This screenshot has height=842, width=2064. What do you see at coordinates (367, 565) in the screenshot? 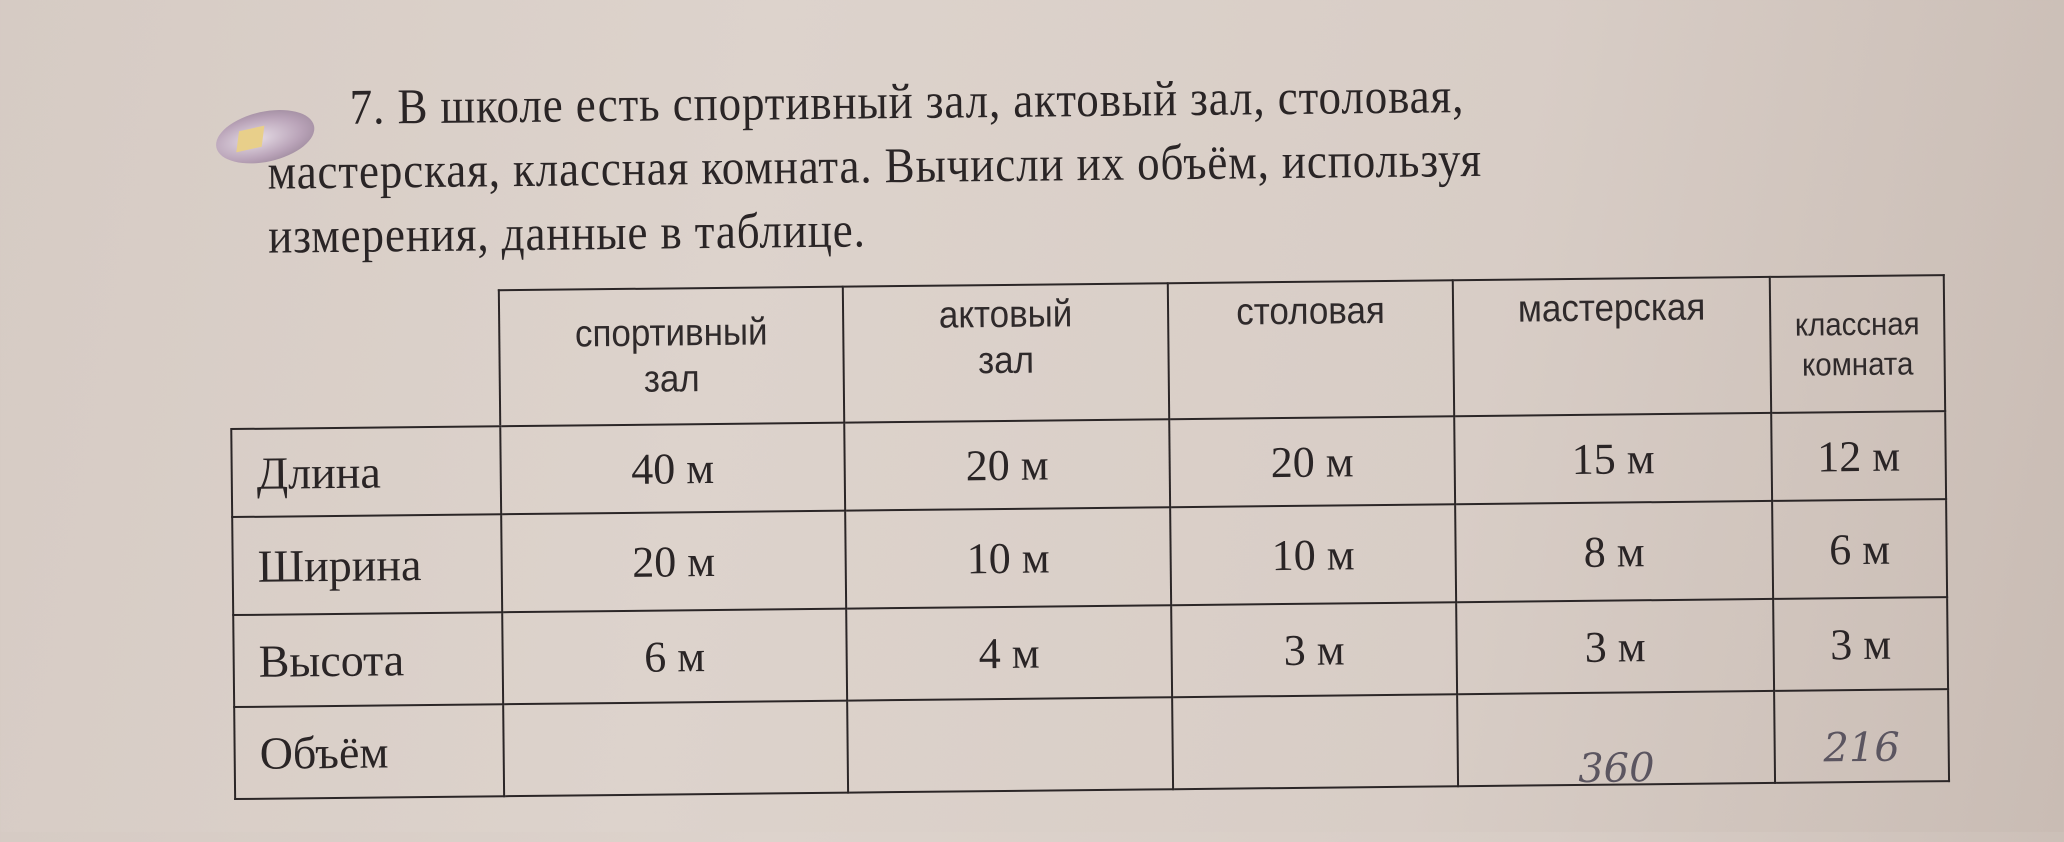
I see `row-label: Ширина` at bounding box center [367, 565].